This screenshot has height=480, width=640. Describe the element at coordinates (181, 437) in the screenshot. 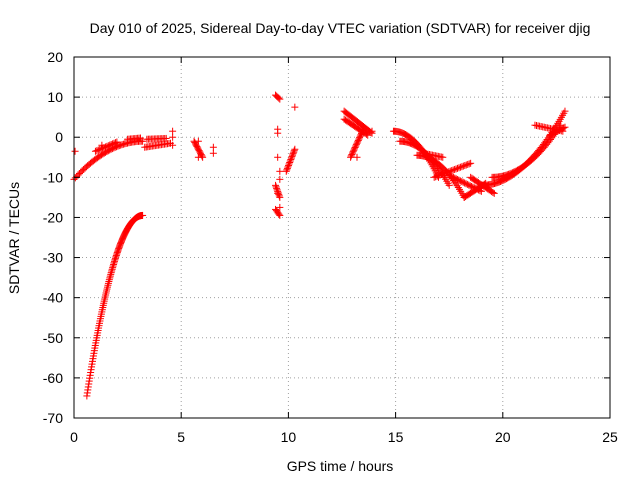

I see `x-tick-label: 5` at that location.